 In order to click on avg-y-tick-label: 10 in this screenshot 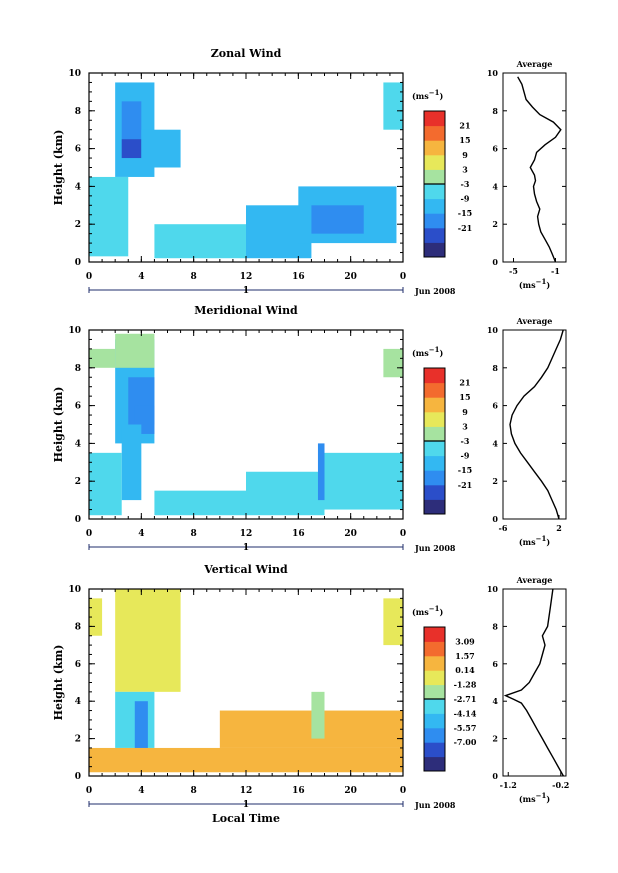, I will do `click(493, 73)`.